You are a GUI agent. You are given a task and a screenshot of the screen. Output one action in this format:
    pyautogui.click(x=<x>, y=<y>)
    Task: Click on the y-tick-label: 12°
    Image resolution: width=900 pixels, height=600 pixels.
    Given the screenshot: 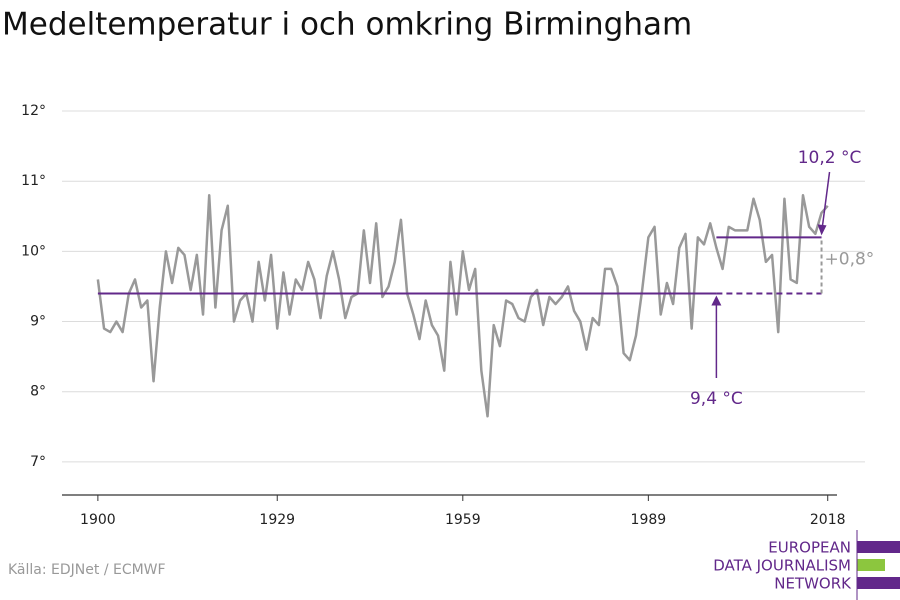 What is the action you would take?
    pyautogui.click(x=33, y=111)
    